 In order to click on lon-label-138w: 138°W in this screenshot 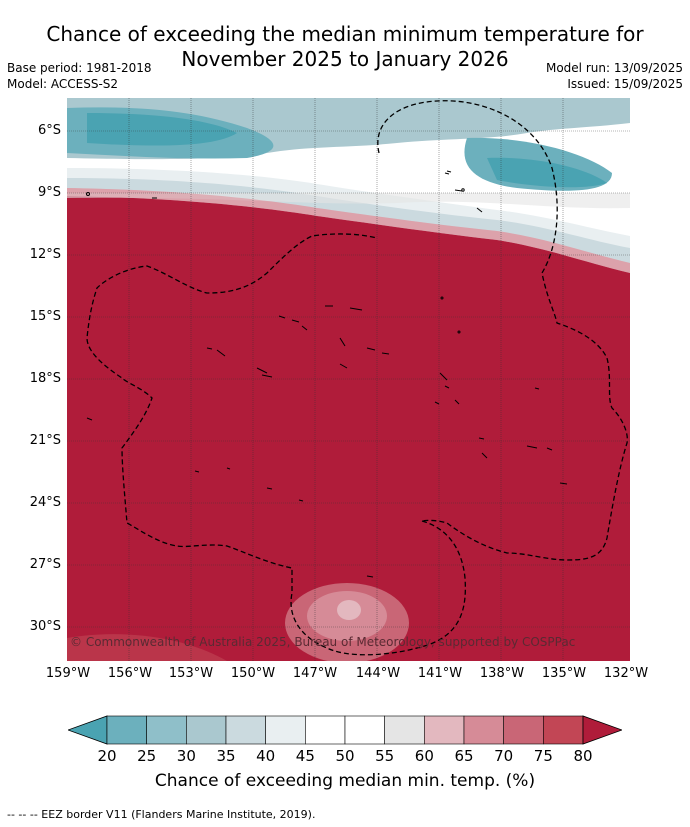, I will do `click(502, 673)`.